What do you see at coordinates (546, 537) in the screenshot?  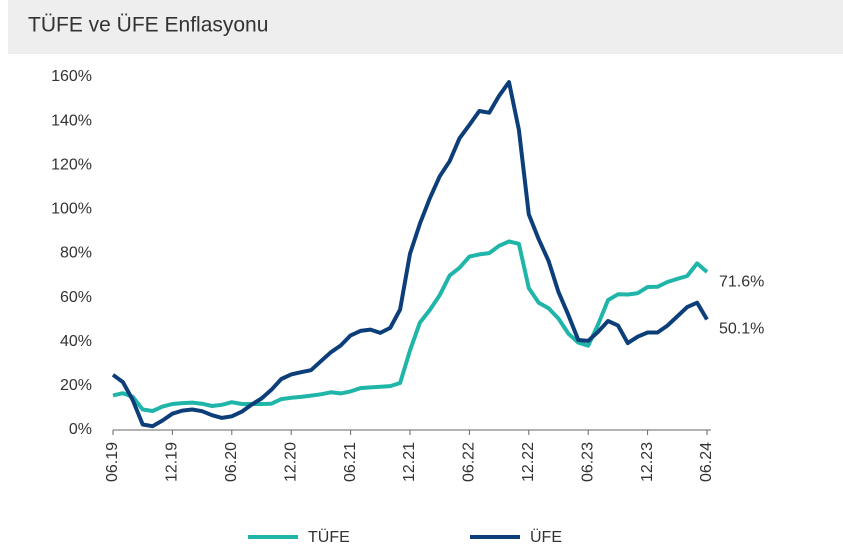 I see `legend-label: ÜFE` at bounding box center [546, 537].